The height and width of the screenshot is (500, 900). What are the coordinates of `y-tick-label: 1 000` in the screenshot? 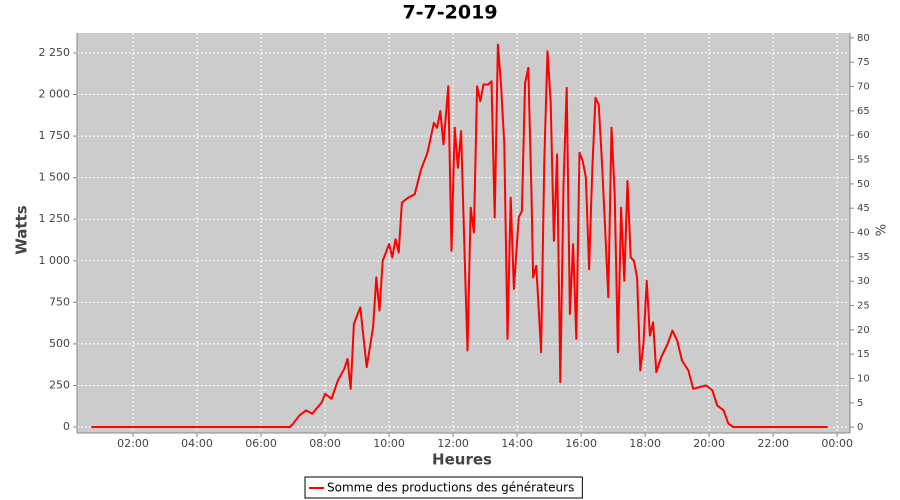 It's located at (55, 260).